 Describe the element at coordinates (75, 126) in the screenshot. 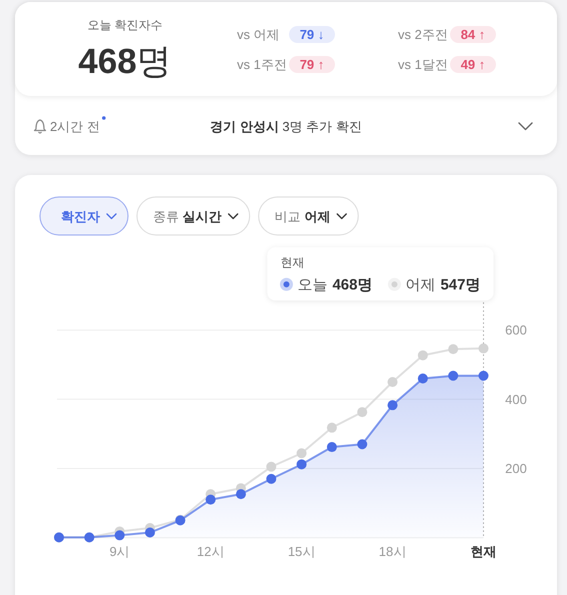

I see `text: 2시간 전` at that location.